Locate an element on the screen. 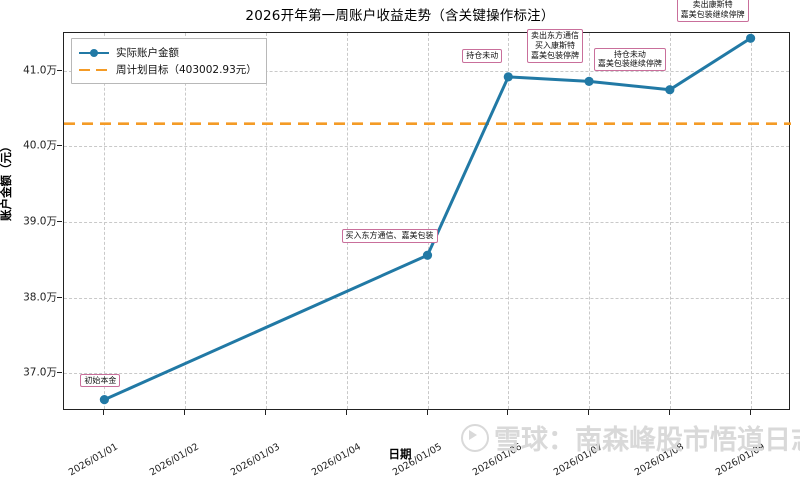 This screenshot has width=800, height=478. x-tick-label: 2026/01/07 is located at coordinates (578, 459).